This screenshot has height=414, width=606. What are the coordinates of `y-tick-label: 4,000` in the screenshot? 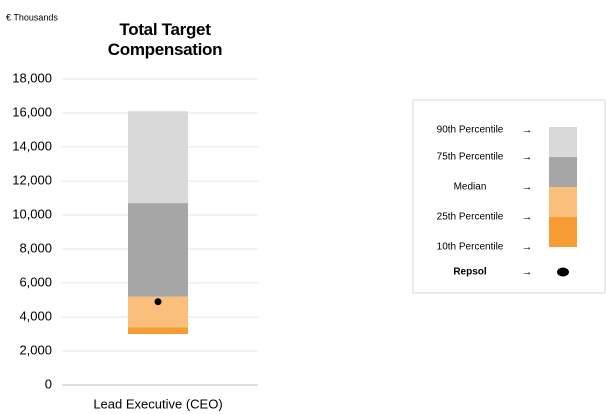 It's located at (35, 315).